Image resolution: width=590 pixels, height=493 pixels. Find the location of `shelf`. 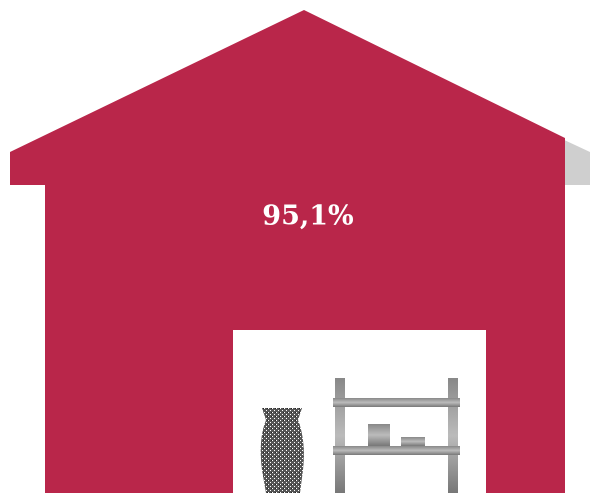

shelf is located at coordinates (396, 435).